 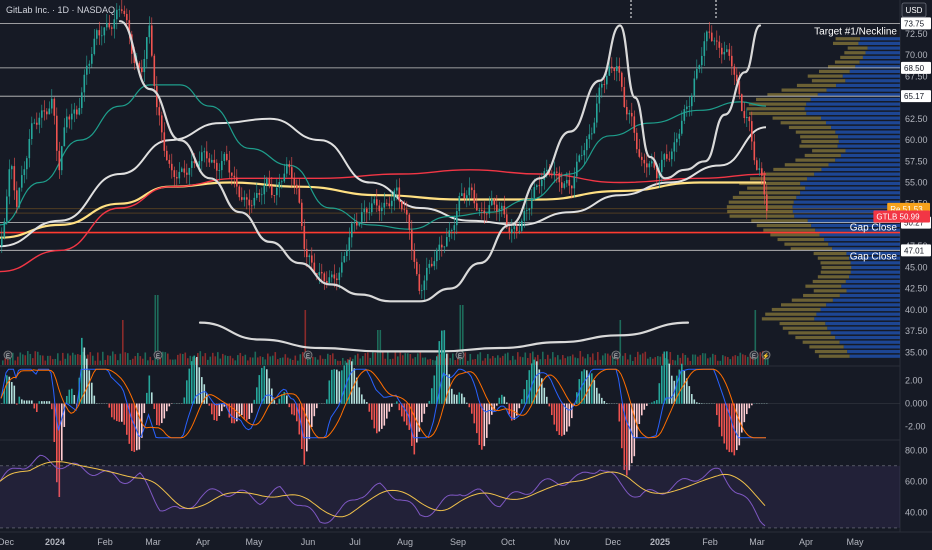 What do you see at coordinates (813, 197) in the screenshot?
I see `volume-profile` at bounding box center [813, 197].